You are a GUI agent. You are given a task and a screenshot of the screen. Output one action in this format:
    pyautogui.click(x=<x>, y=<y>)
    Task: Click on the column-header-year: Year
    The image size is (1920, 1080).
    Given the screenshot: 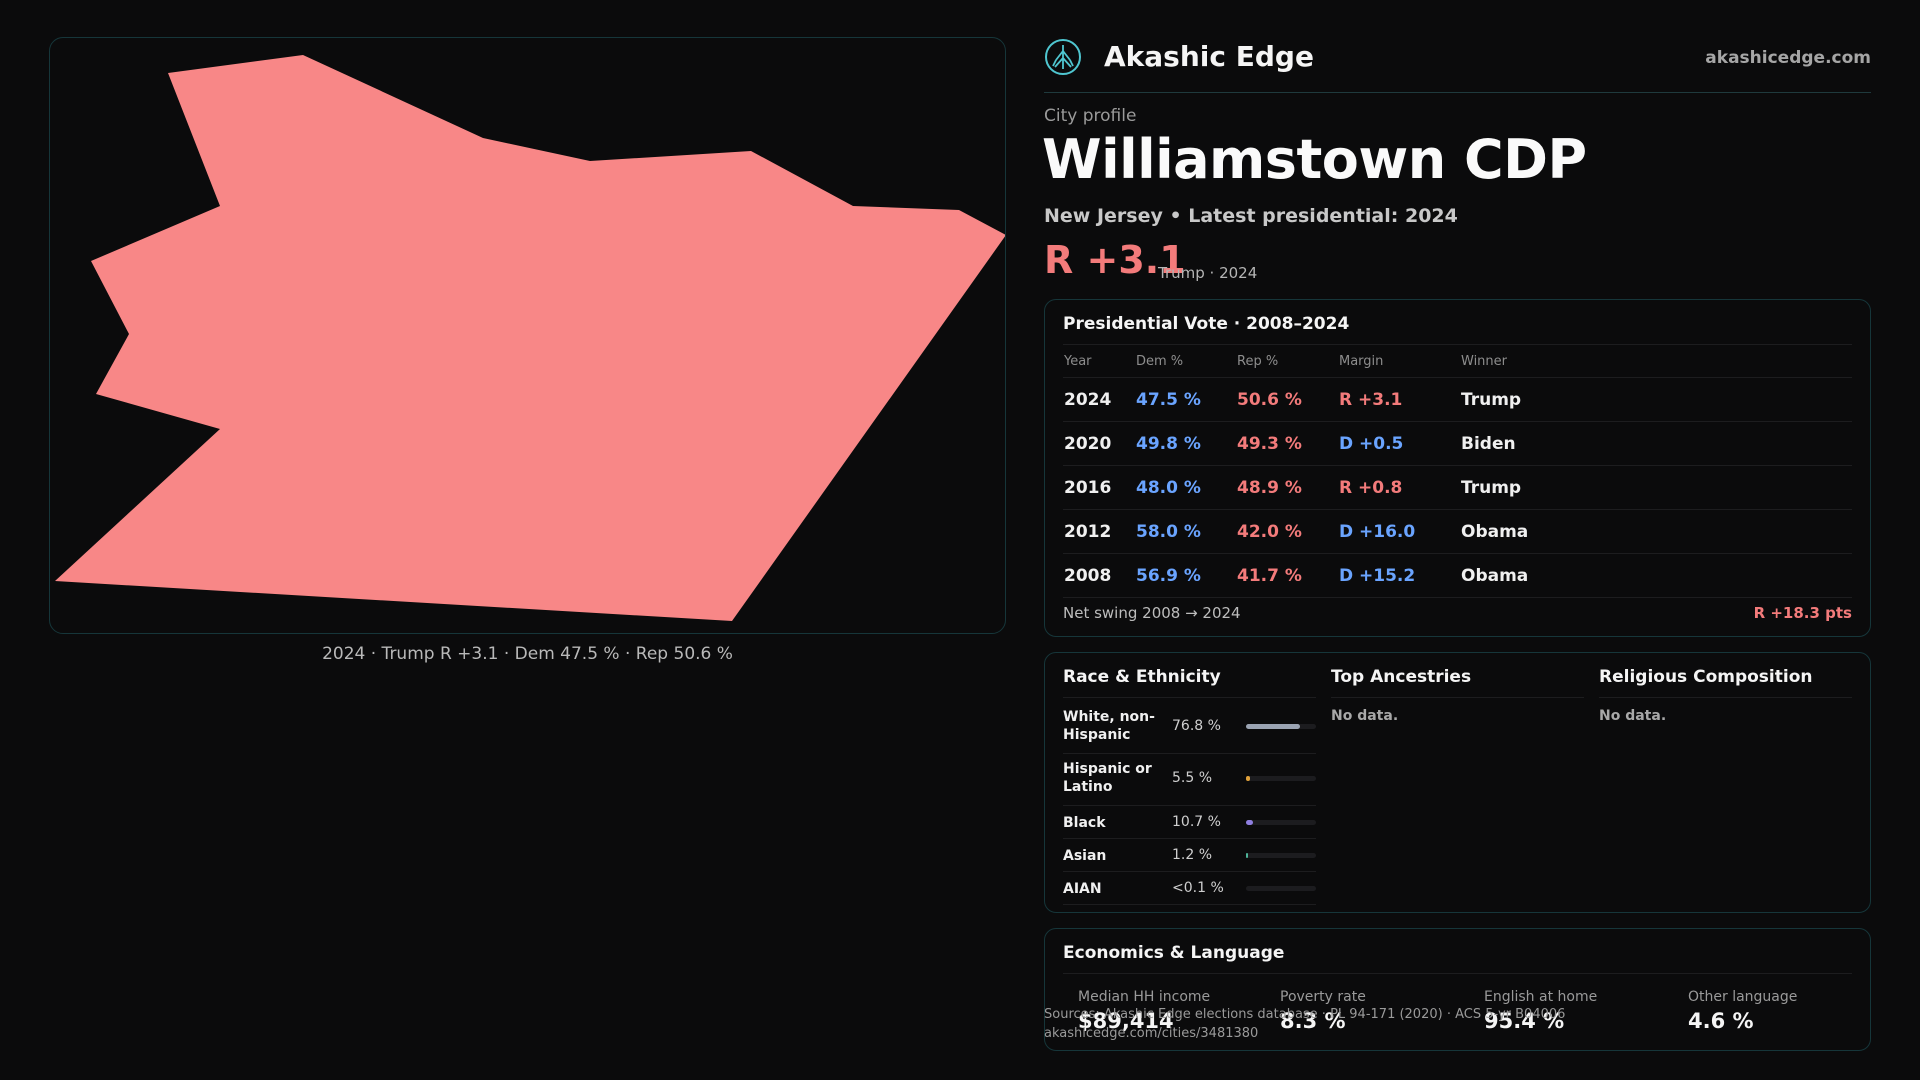 What is the action you would take?
    pyautogui.click(x=1099, y=361)
    